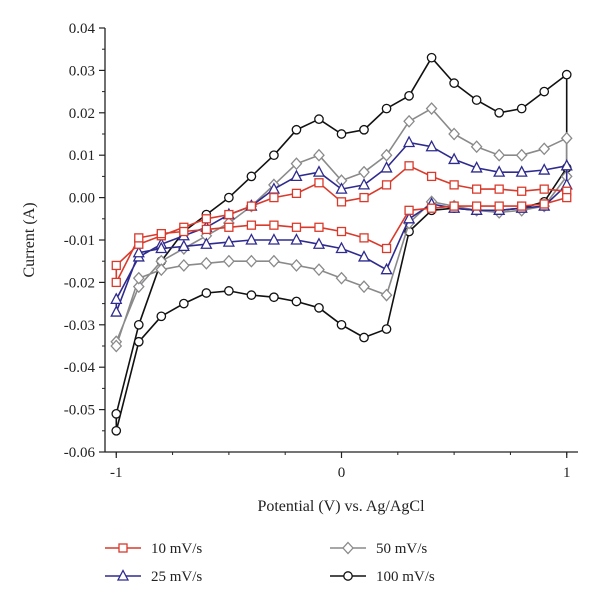 Image resolution: width=600 pixels, height=602 pixels. What do you see at coordinates (340, 466) in the screenshot?
I see `x-axis-ticks: -1 0 1` at bounding box center [340, 466].